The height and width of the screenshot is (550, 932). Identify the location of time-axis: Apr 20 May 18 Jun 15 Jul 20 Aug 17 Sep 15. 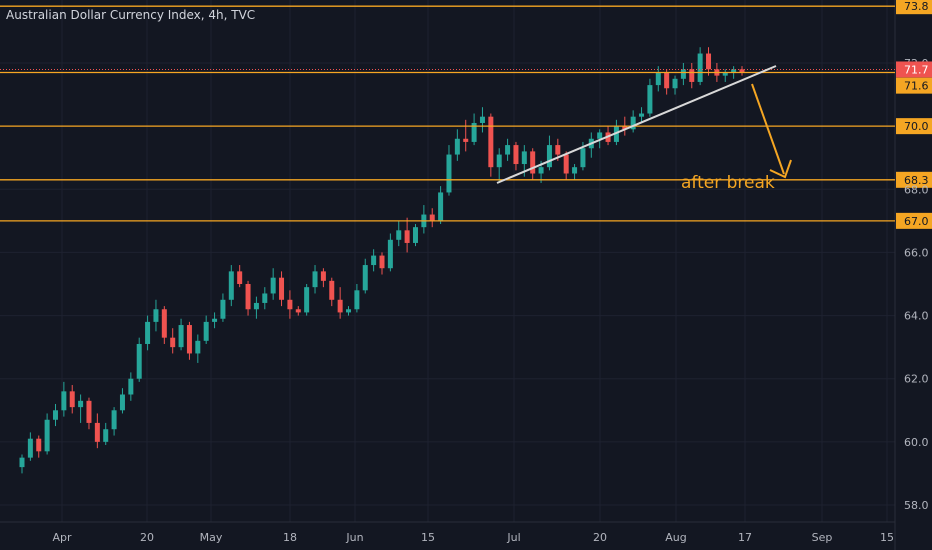
(473, 537).